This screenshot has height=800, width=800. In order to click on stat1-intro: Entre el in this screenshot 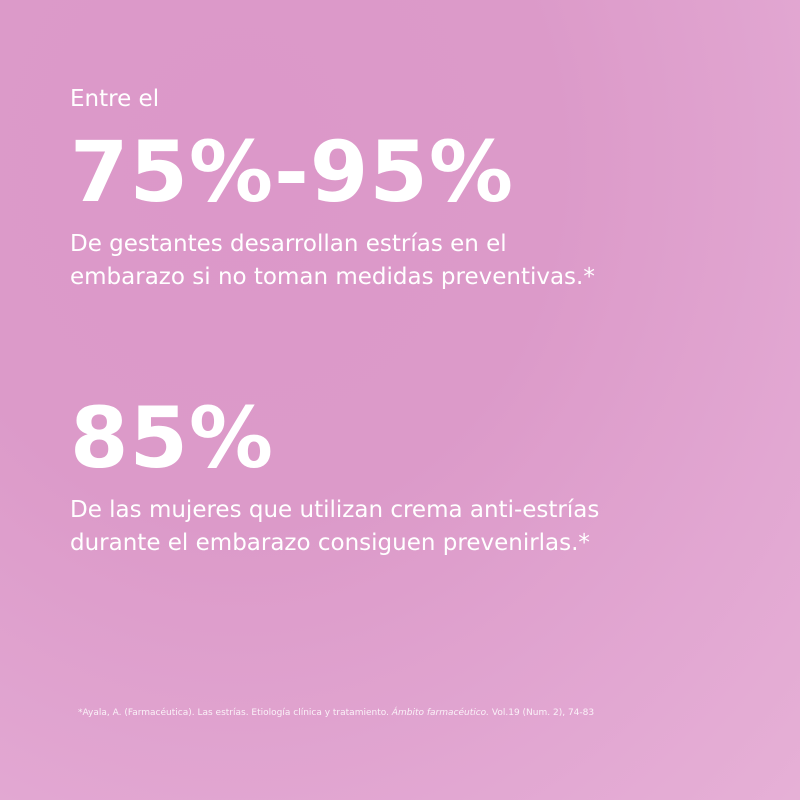, I will do `click(115, 99)`.